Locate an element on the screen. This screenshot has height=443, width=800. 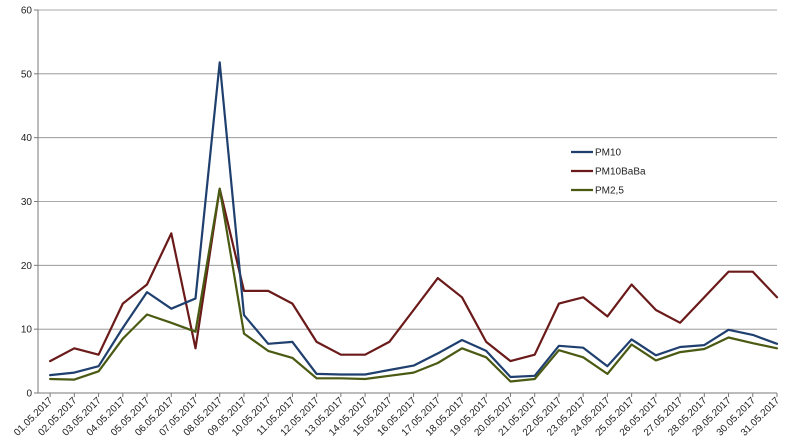
y-tick-label: 20 is located at coordinates (27, 266).